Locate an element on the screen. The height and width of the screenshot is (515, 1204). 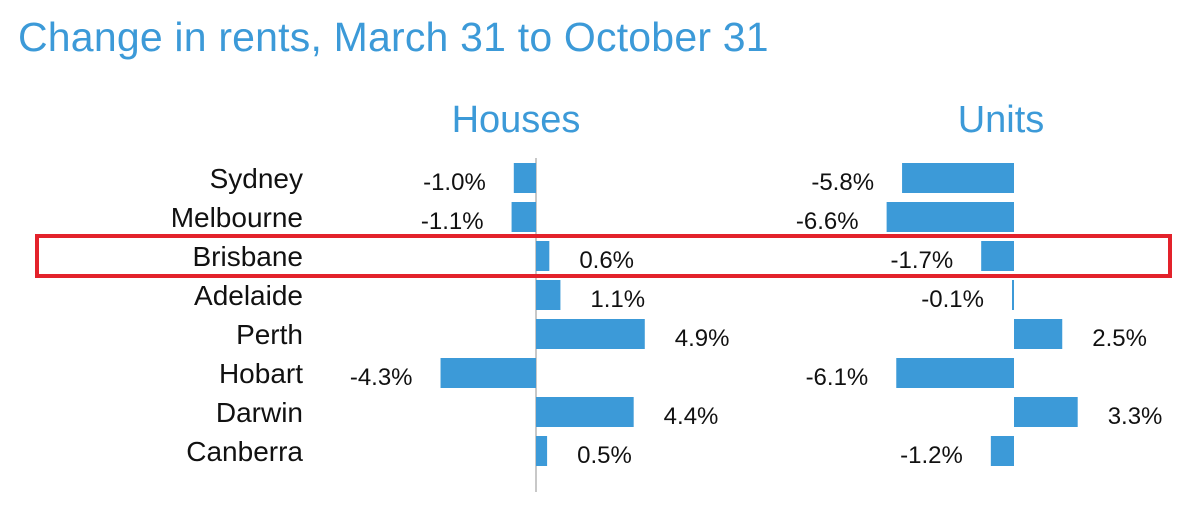
units-value-label-sydney: -5.8% is located at coordinates (842, 182).